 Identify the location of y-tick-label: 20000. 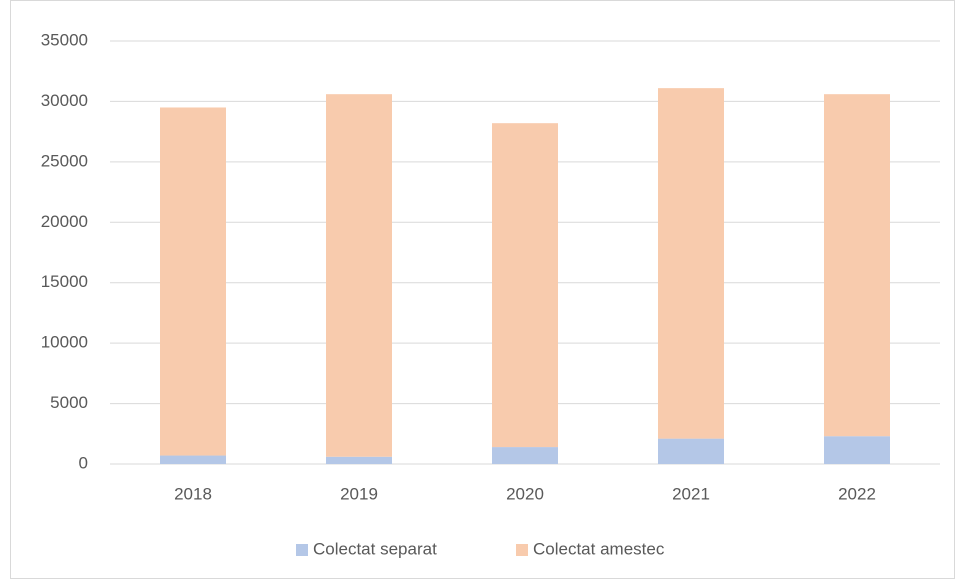
(64, 221).